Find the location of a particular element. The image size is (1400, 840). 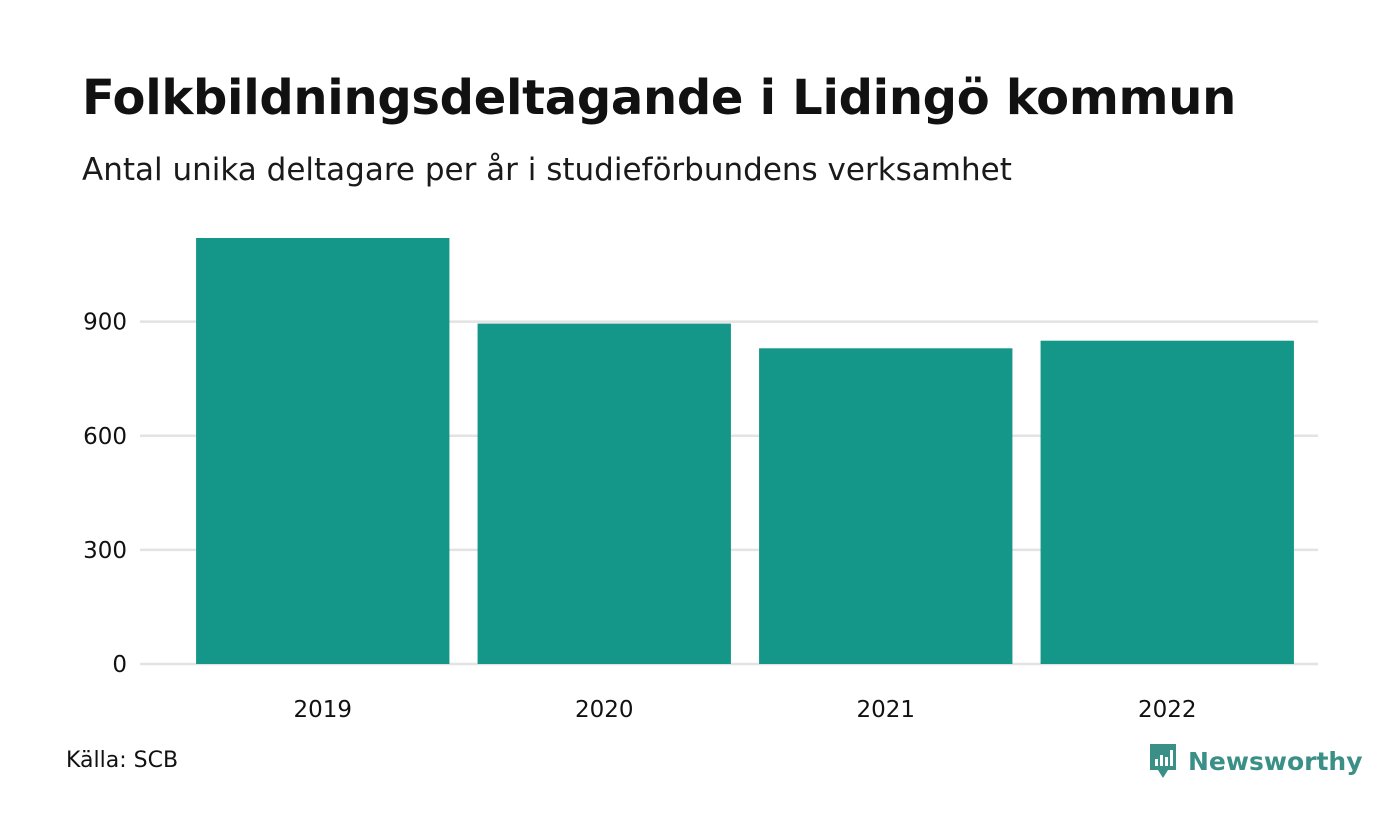

newsworthy-chart-icon is located at coordinates (1163, 761).